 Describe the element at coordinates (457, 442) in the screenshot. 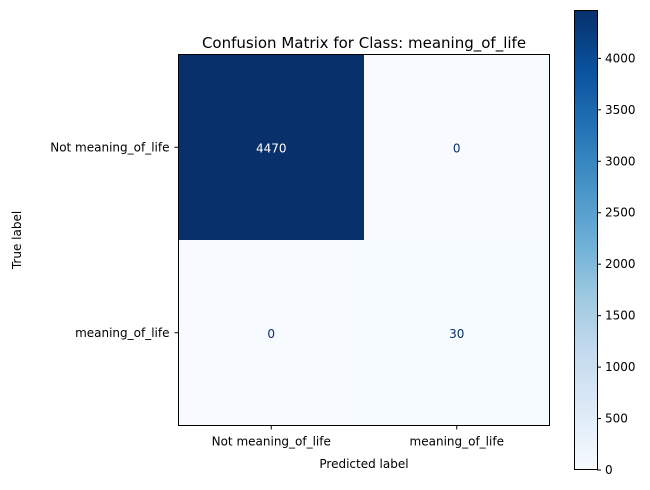

I see `x-tick-label: meaning_of_life` at that location.